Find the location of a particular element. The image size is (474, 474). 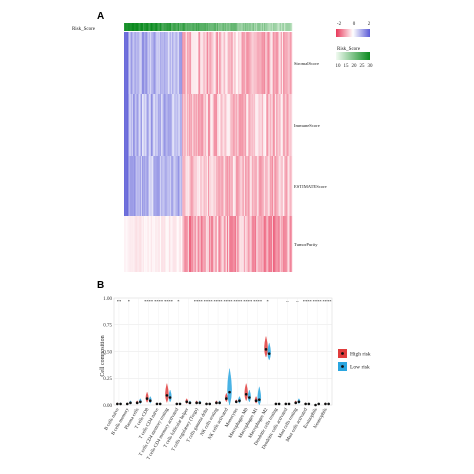

heatmap-legend: -2 0 2 Risk_Score 10 15 20 25 30 is located at coordinates (355, 45).